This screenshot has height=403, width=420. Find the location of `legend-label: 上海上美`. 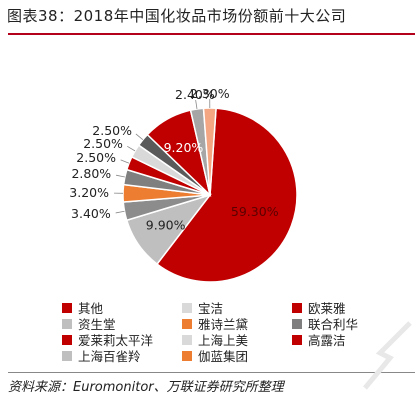

legend-label: 上海上美 is located at coordinates (223, 340).